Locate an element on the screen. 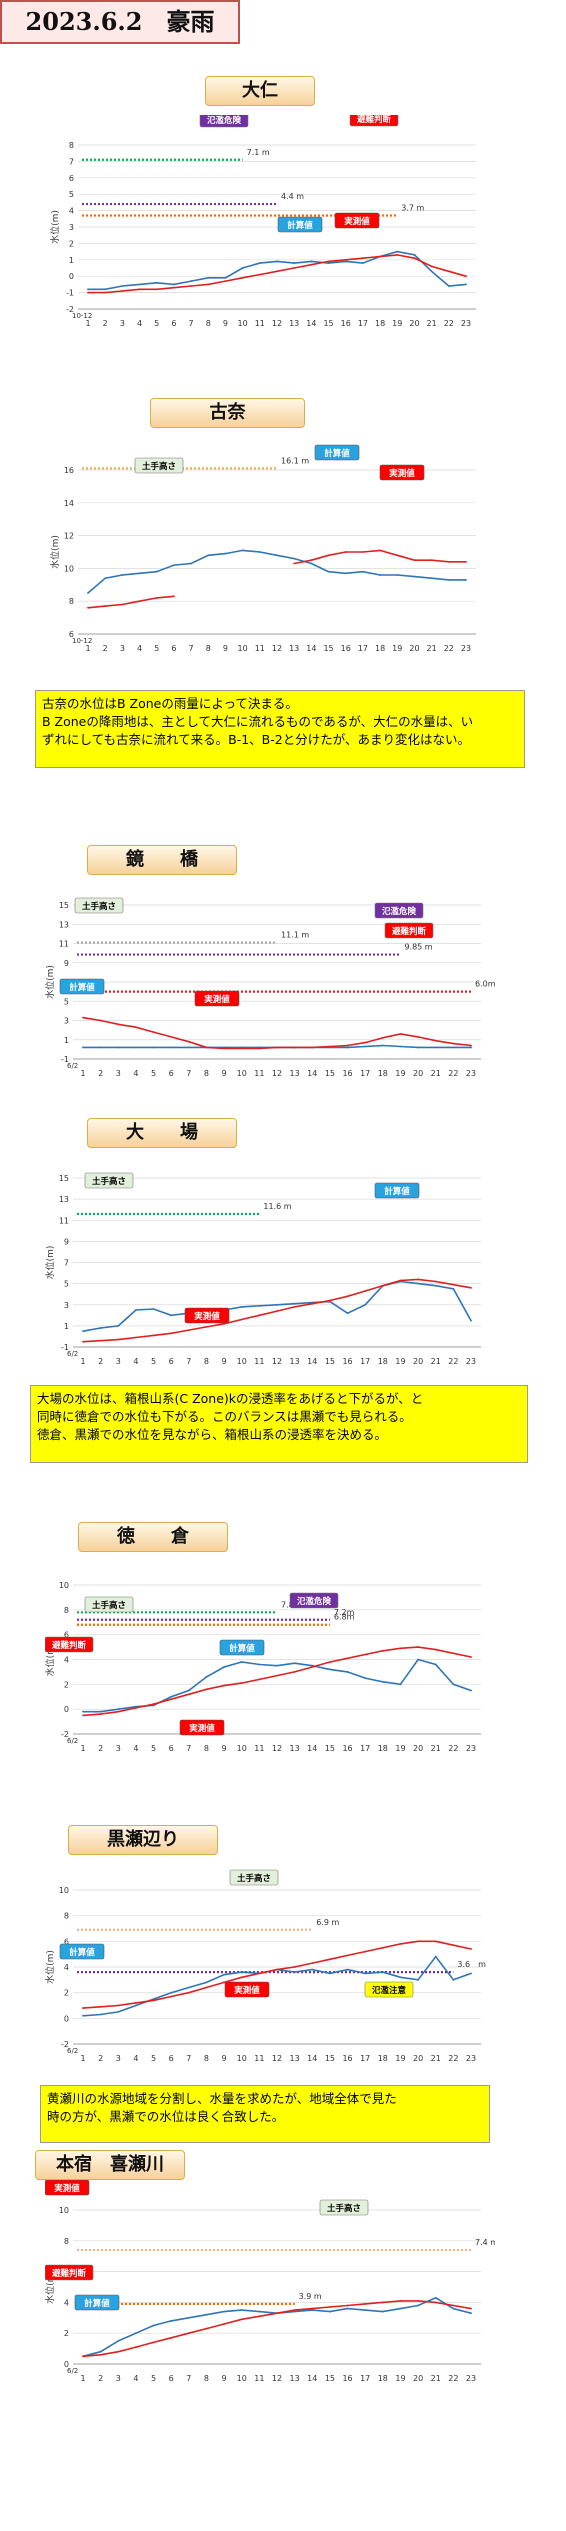 This screenshot has height=2531, width=566. x-tick-label: 2 is located at coordinates (100, 1073).